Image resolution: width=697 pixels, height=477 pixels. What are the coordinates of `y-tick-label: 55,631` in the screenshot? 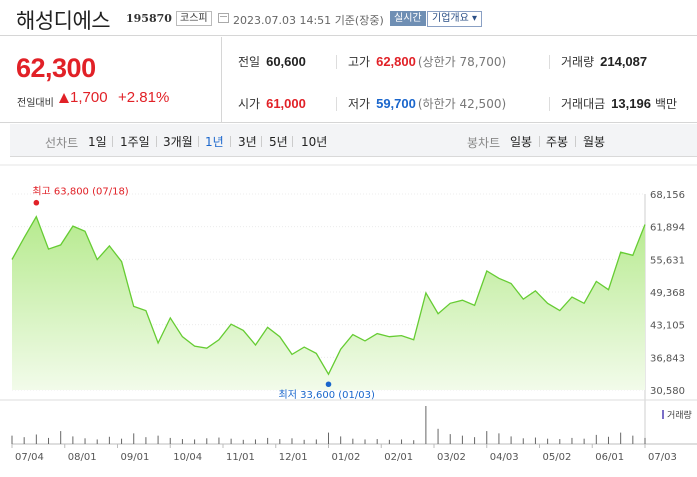 It's located at (667, 260).